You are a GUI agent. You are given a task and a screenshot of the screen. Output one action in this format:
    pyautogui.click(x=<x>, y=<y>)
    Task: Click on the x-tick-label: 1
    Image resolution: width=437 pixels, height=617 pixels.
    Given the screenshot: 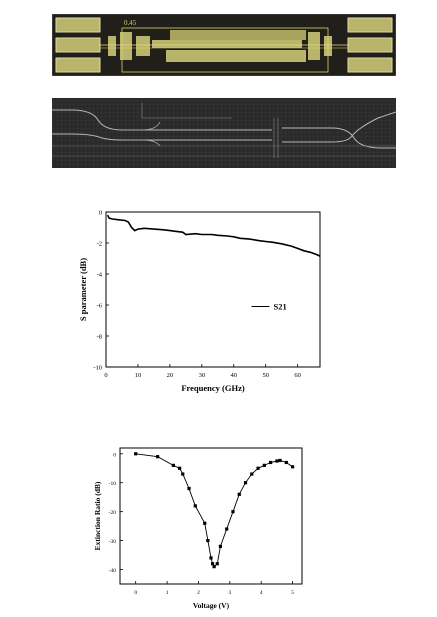 What is the action you would take?
    pyautogui.click(x=167, y=593)
    